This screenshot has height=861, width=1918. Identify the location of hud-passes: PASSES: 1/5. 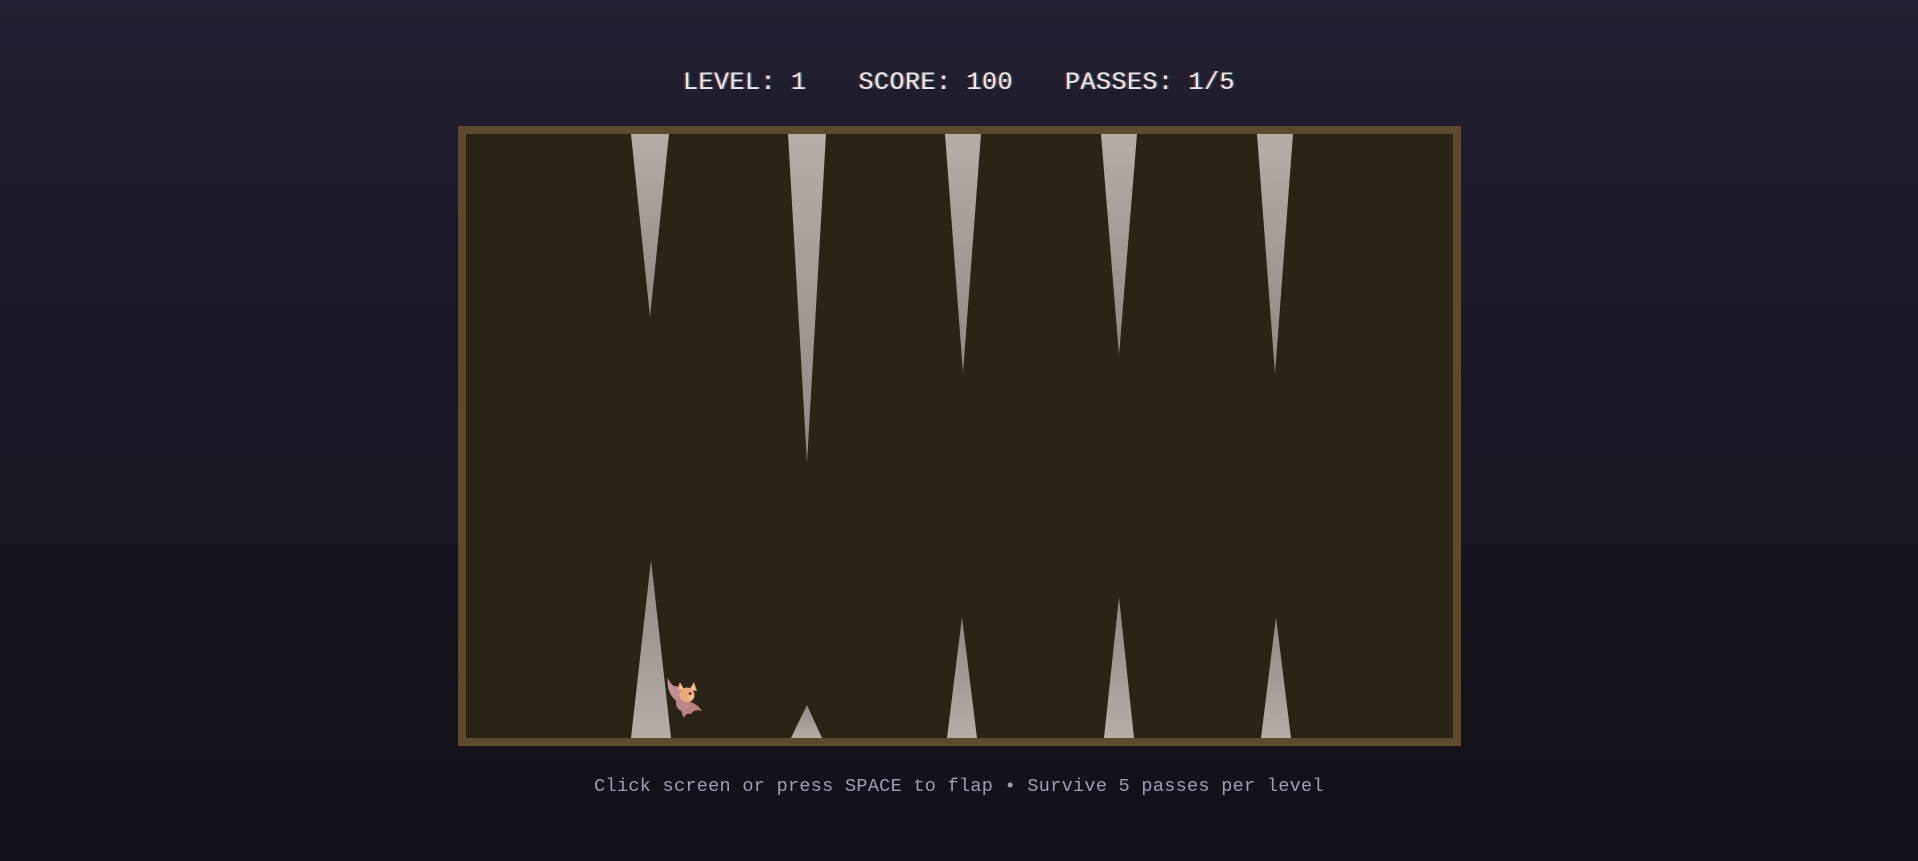
(1150, 83).